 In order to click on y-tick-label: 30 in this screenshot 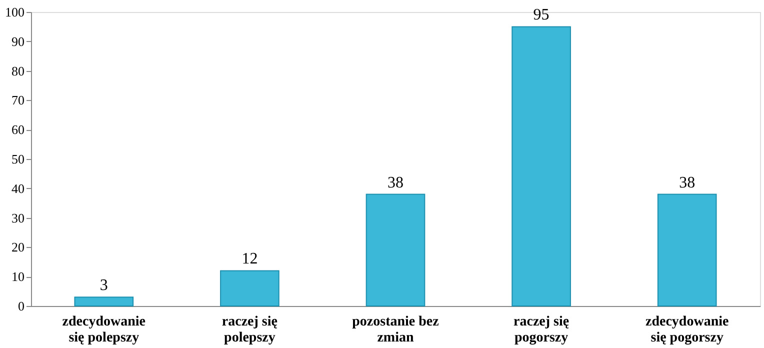, I will do `click(18, 218)`.